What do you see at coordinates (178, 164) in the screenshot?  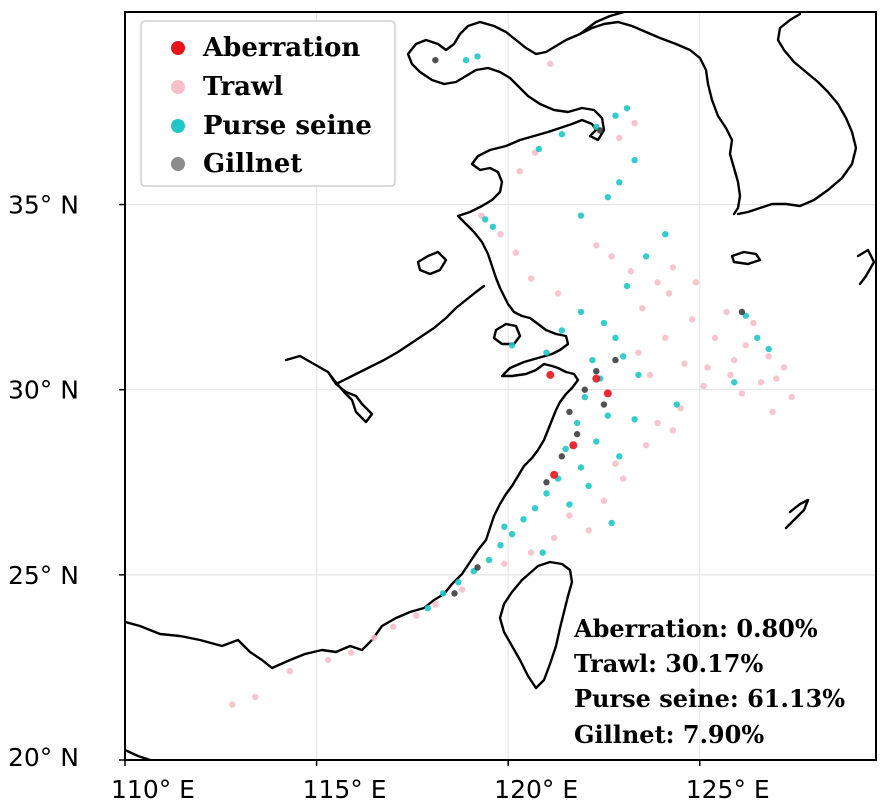 I see `legend-marker-gillnet` at bounding box center [178, 164].